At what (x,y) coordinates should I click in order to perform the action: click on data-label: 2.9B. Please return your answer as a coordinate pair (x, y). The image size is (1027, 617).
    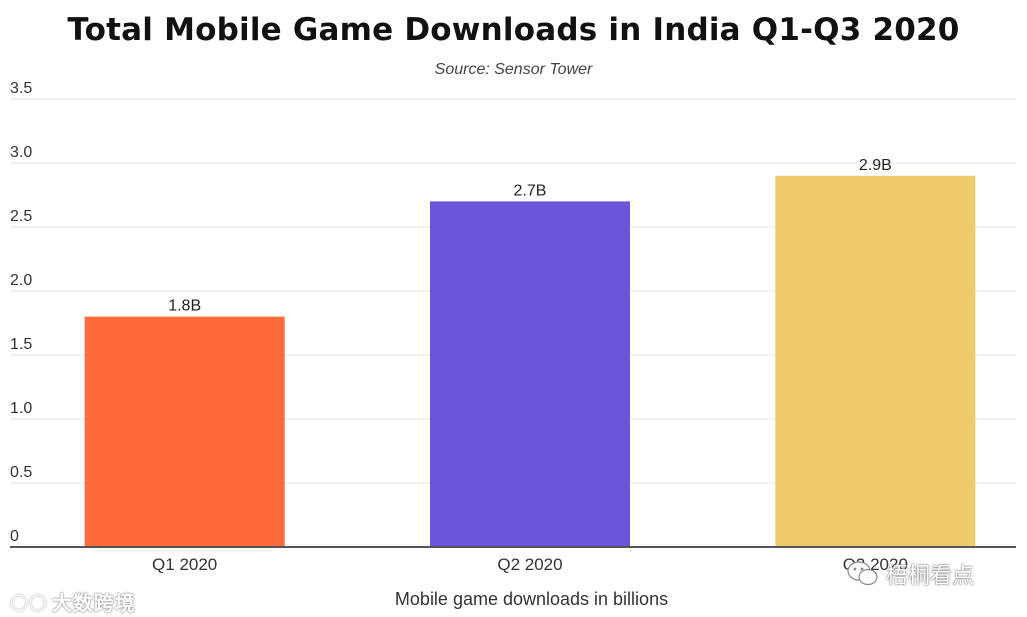
    Looking at the image, I should click on (875, 165).